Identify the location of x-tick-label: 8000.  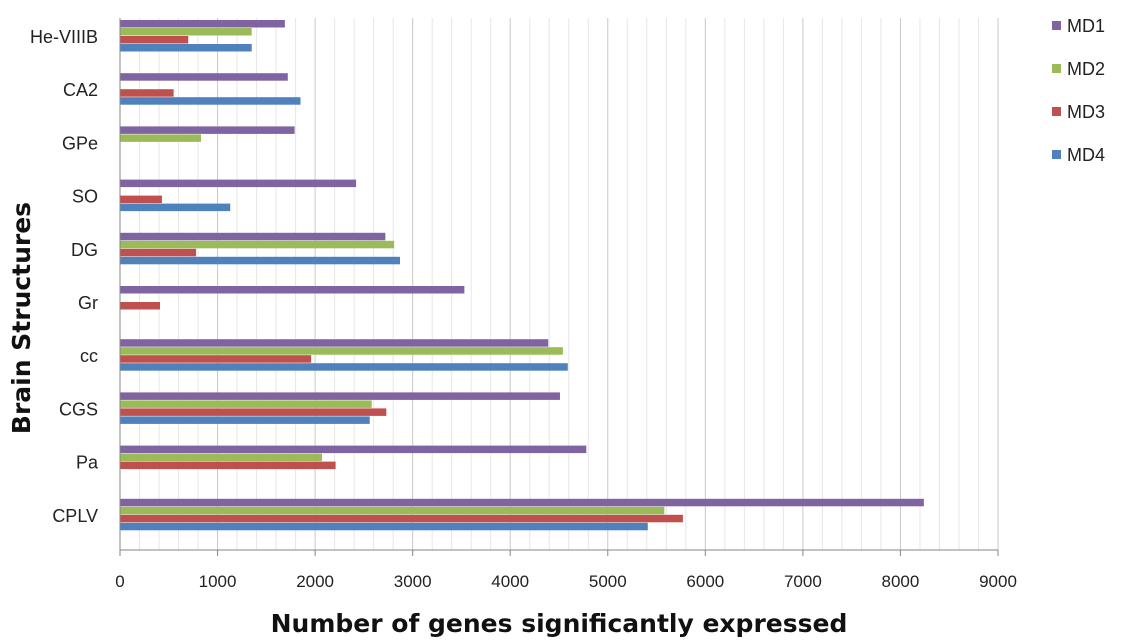
(901, 581).